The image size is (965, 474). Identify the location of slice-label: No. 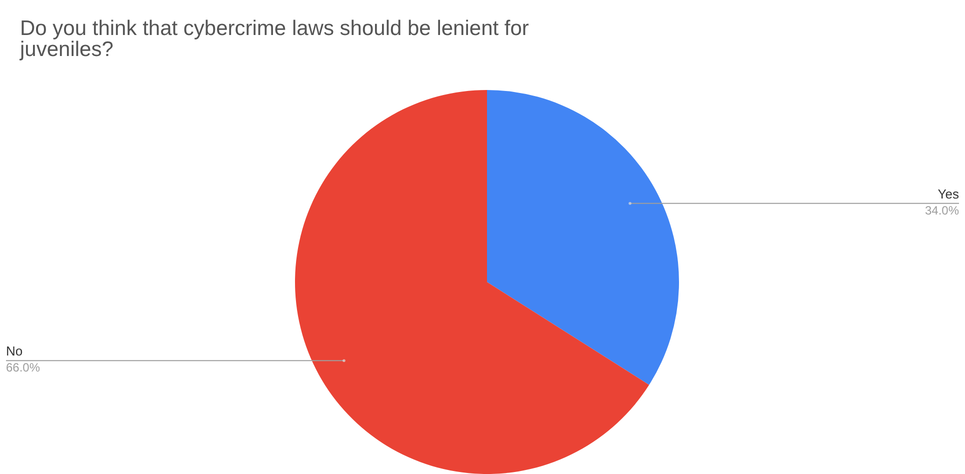
(14, 351).